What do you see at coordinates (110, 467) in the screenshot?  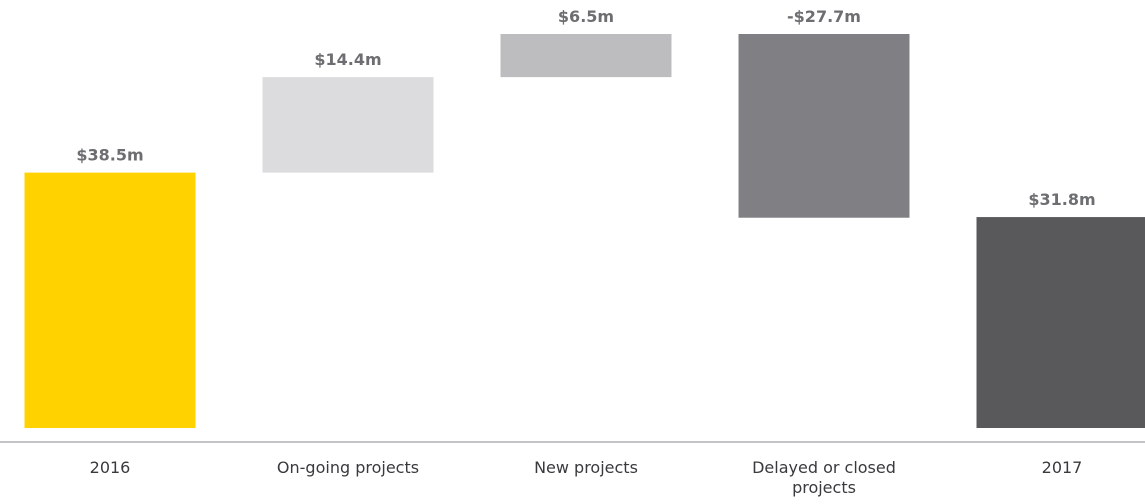 I see `x-tick-label: 2016` at bounding box center [110, 467].